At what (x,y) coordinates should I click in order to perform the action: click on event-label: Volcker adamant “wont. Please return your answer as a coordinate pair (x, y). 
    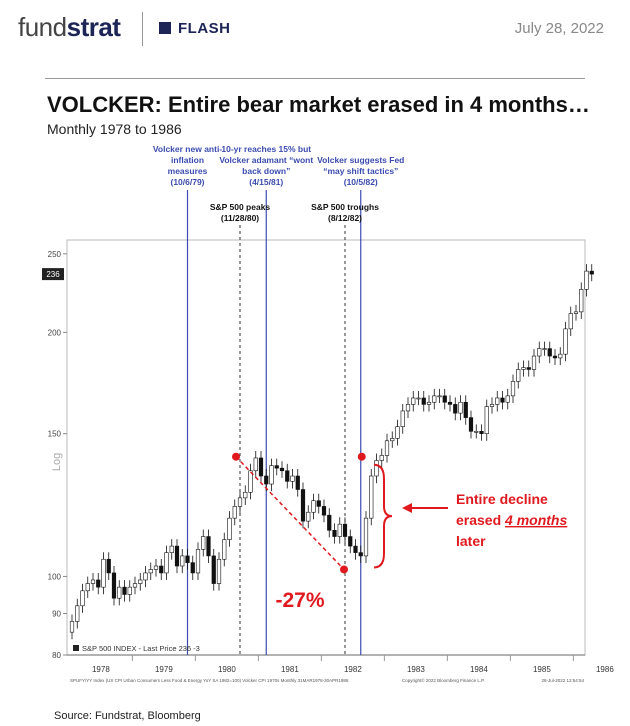
    Looking at the image, I should click on (266, 160).